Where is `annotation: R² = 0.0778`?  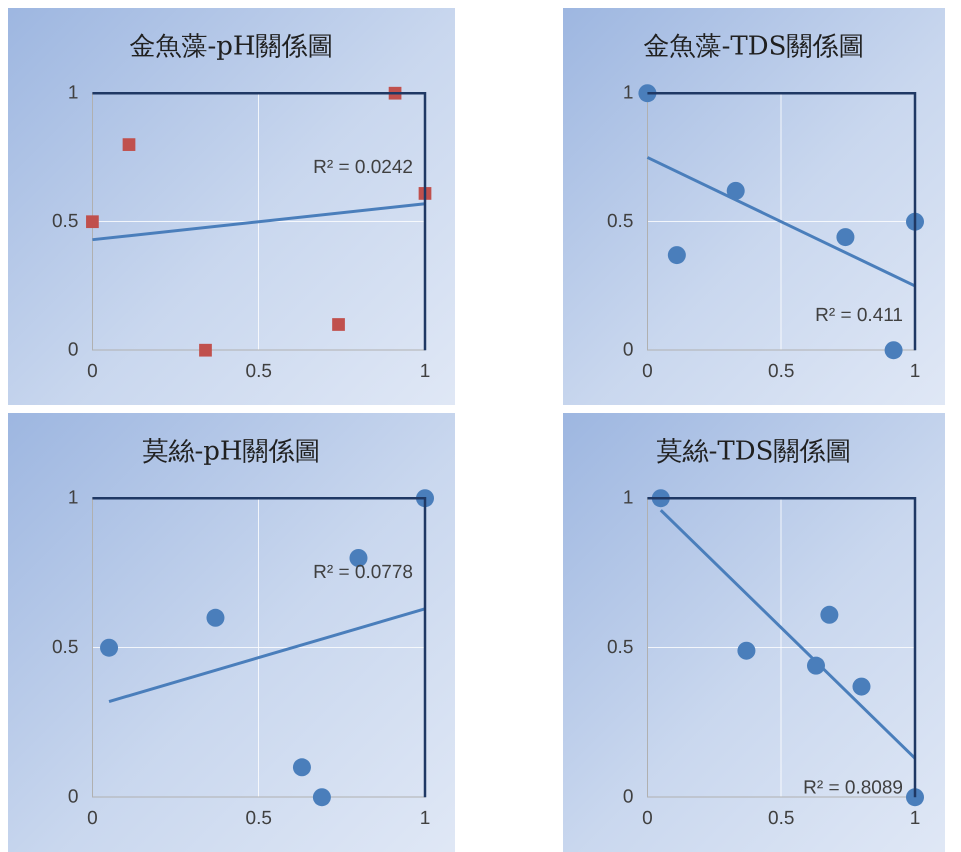 annotation: R² = 0.0778 is located at coordinates (363, 573).